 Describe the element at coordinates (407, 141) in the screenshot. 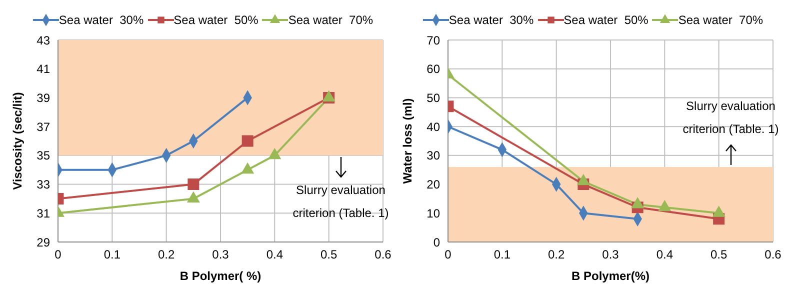

I see `y-axis-title: Water loss (ml)` at that location.